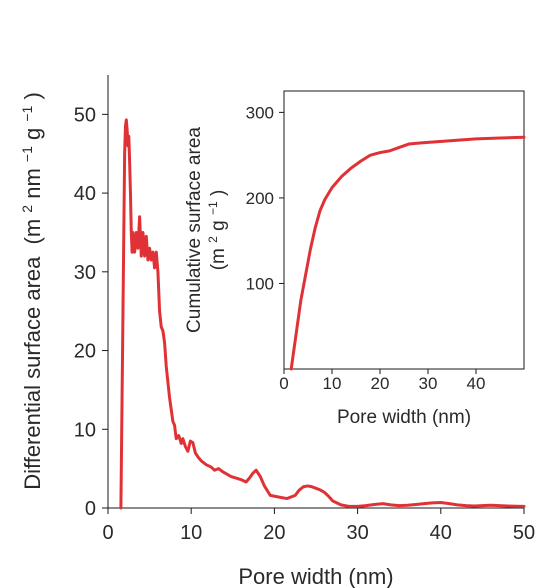  I want to click on inset-x-tick-label-0: 0, so click(283, 383).